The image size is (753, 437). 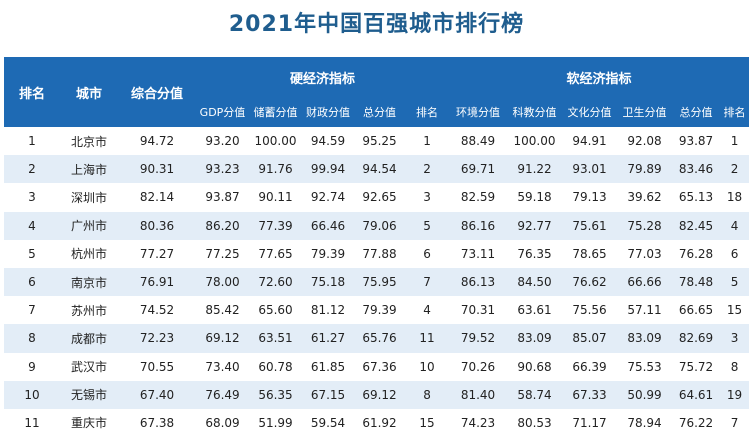 I want to click on cell-education: 80.53, so click(x=535, y=422).